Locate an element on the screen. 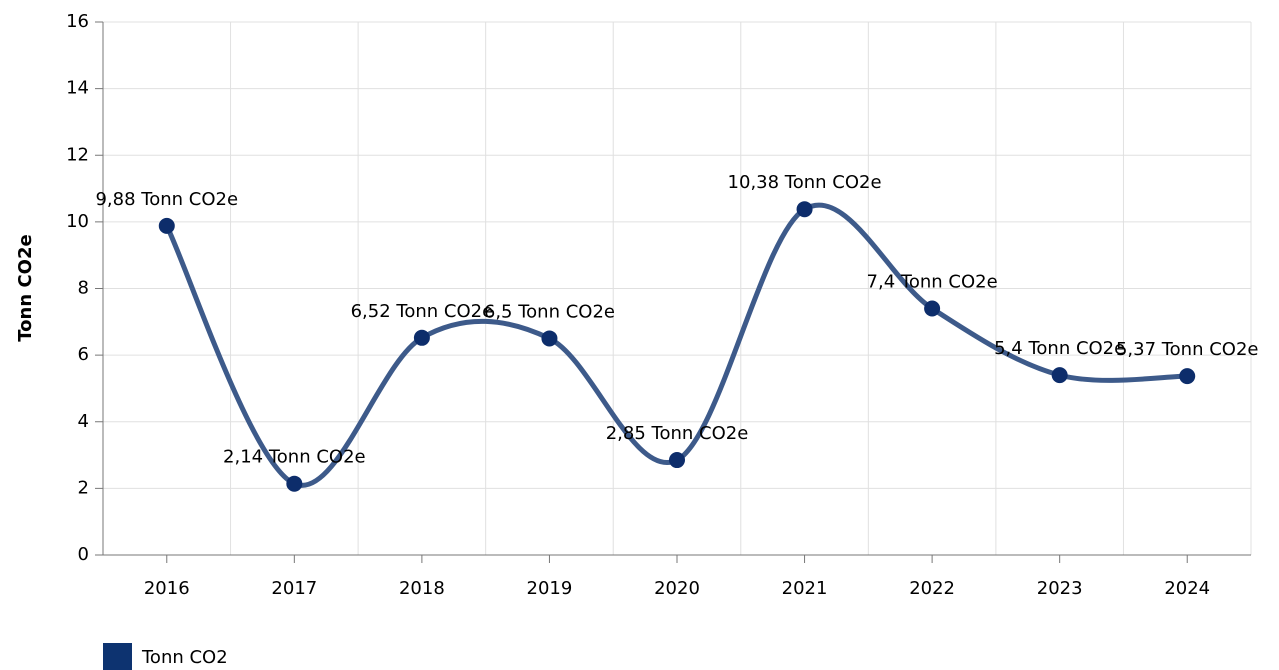 Image resolution: width=1279 pixels, height=670 pixels. x-tick-label: 2018 is located at coordinates (422, 588).